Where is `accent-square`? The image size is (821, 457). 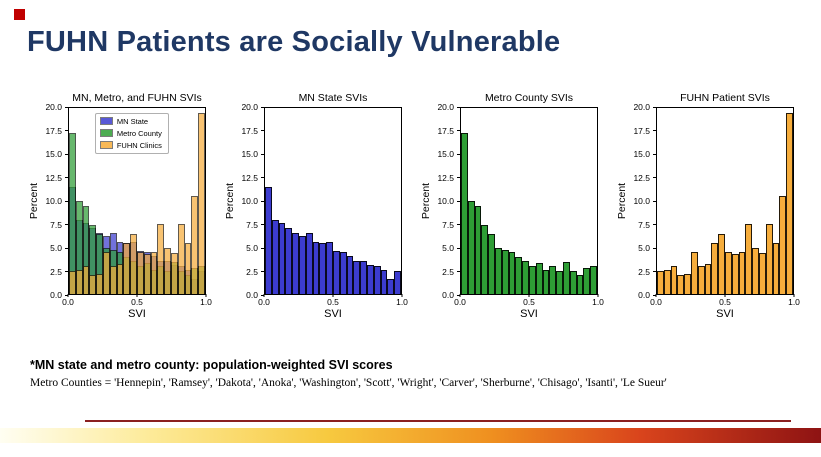
accent-square is located at coordinates (19, 14).